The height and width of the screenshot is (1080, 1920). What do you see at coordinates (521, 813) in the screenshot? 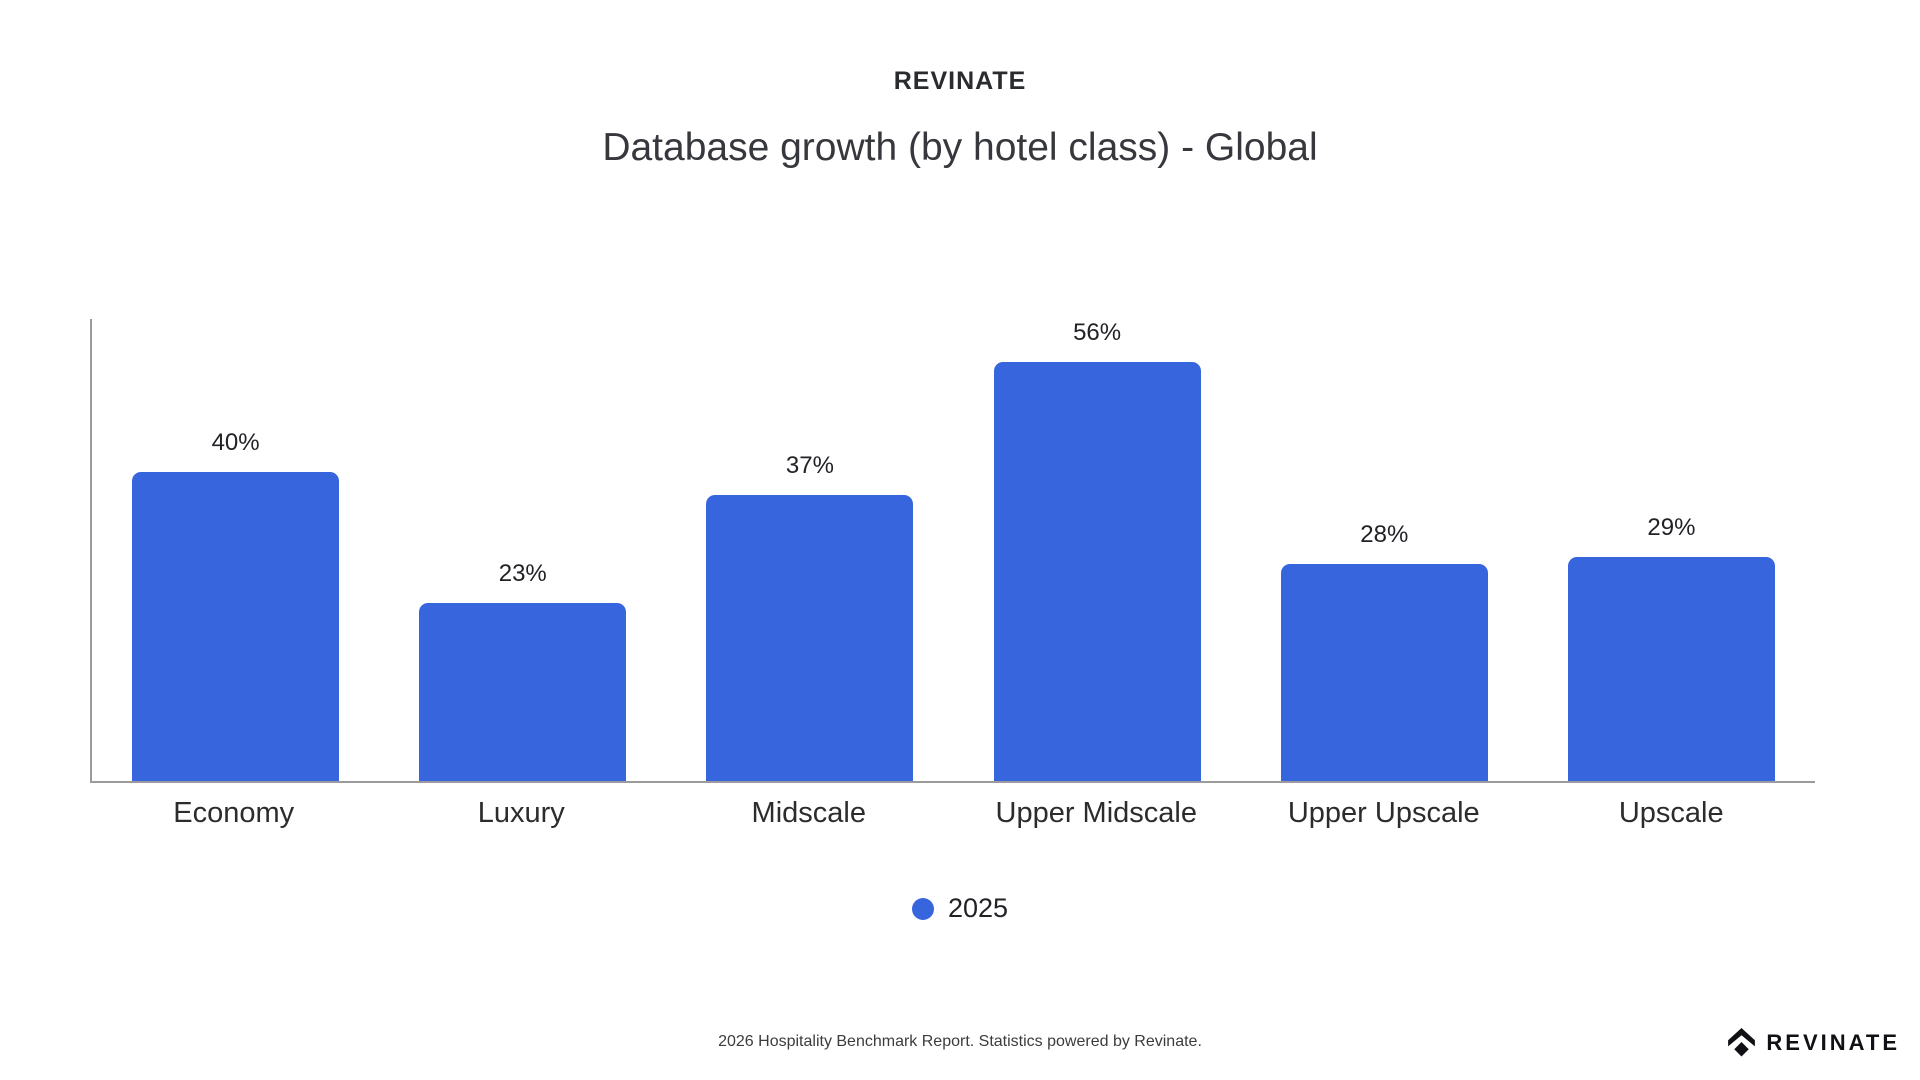
I see `category-label: Luxury` at bounding box center [521, 813].